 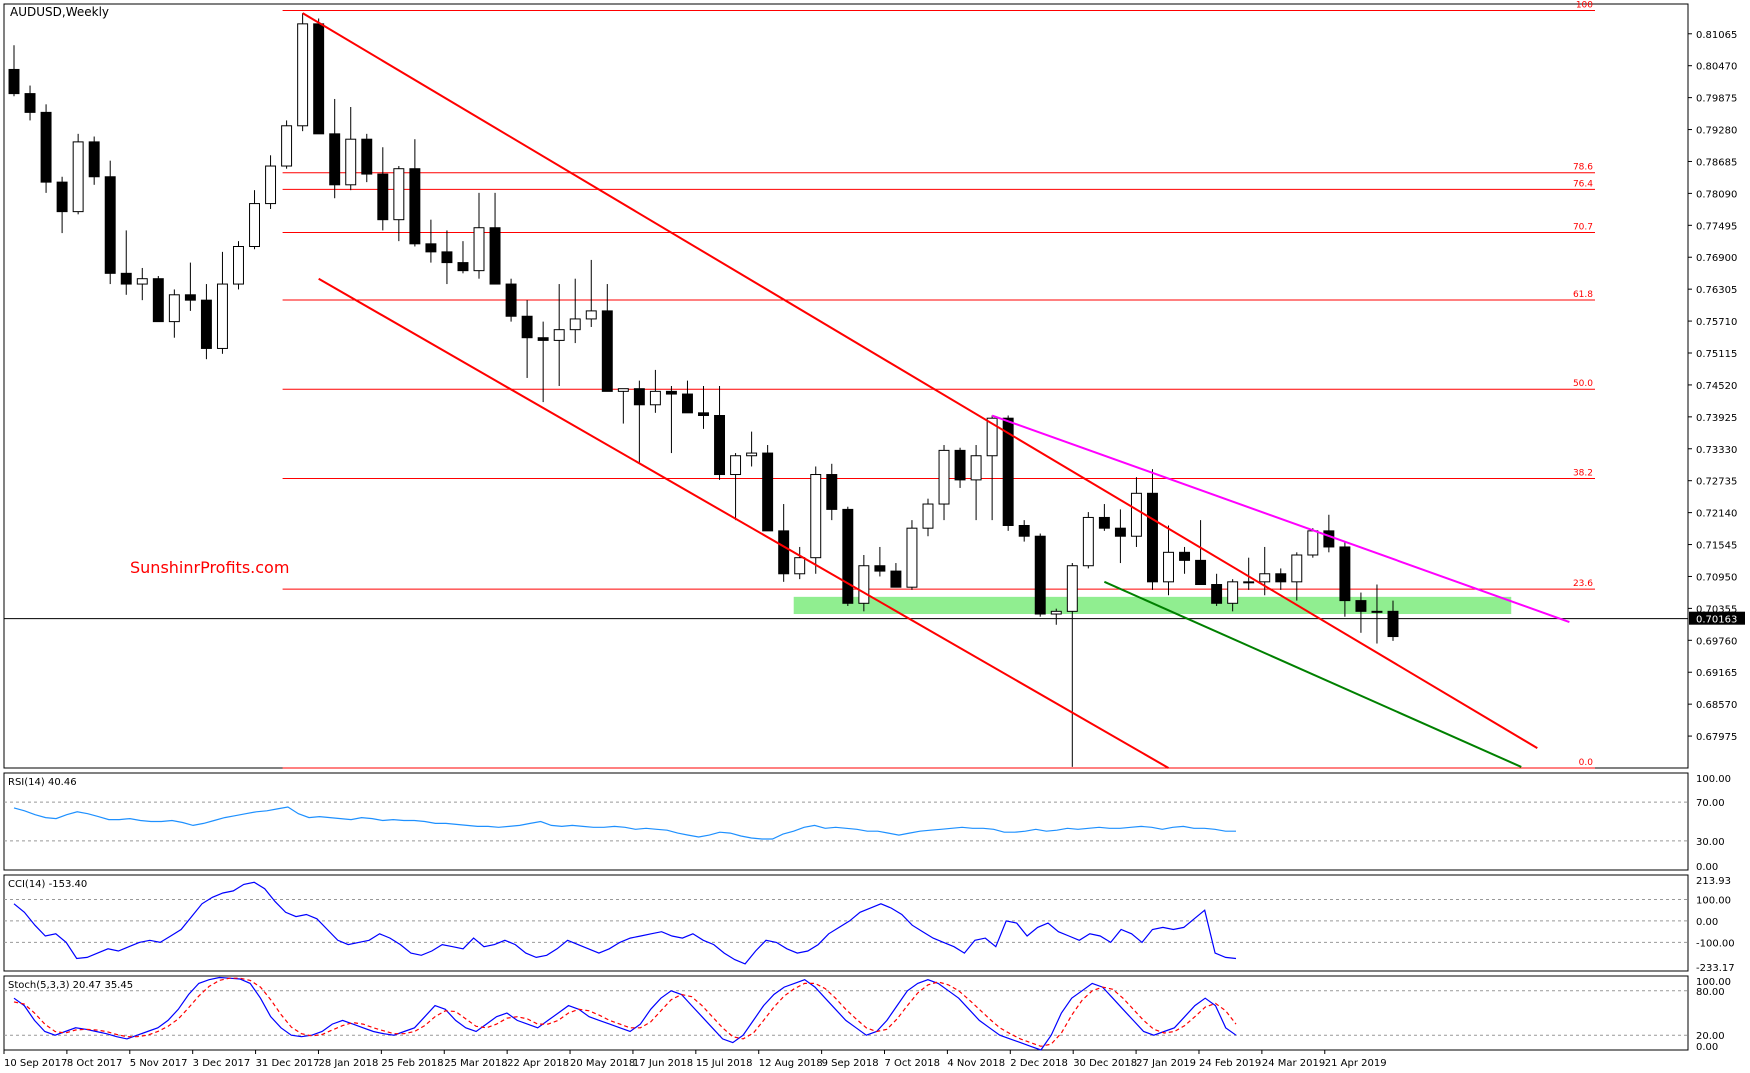 What do you see at coordinates (1230, 1063) in the screenshot?
I see `x-tick-label: 24 Feb 2019` at bounding box center [1230, 1063].